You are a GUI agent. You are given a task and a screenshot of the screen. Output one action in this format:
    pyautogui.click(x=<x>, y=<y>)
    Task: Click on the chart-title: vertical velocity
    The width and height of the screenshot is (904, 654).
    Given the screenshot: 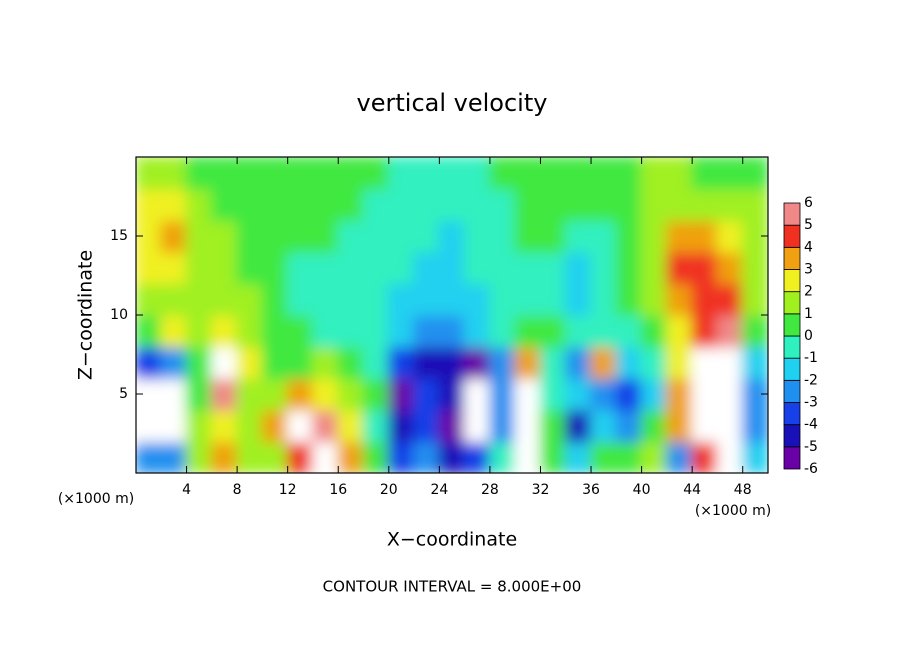 What is the action you would take?
    pyautogui.click(x=452, y=103)
    